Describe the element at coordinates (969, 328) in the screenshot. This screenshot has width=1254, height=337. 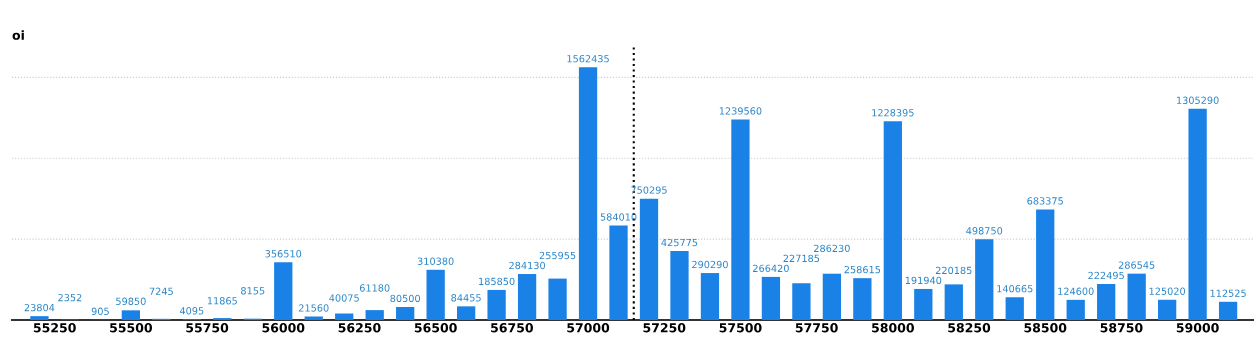
I see `x-tick-label: 58250` at that location.